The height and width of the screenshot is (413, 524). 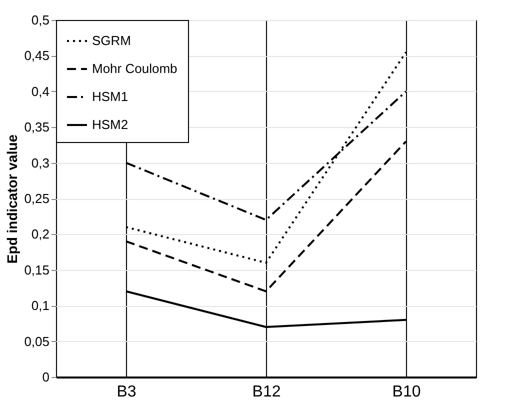 I want to click on y-tick-label: 0,45, so click(x=37, y=56).